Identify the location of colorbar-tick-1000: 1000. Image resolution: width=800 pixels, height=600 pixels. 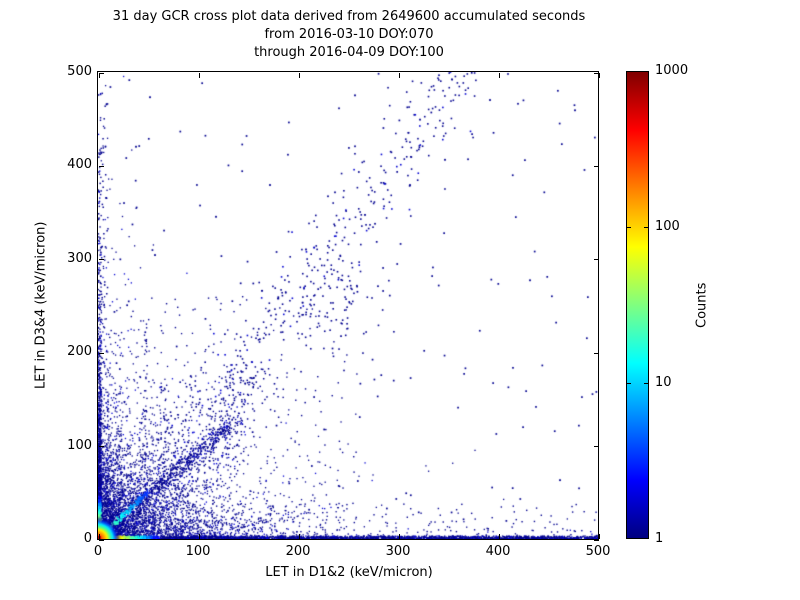
(672, 70).